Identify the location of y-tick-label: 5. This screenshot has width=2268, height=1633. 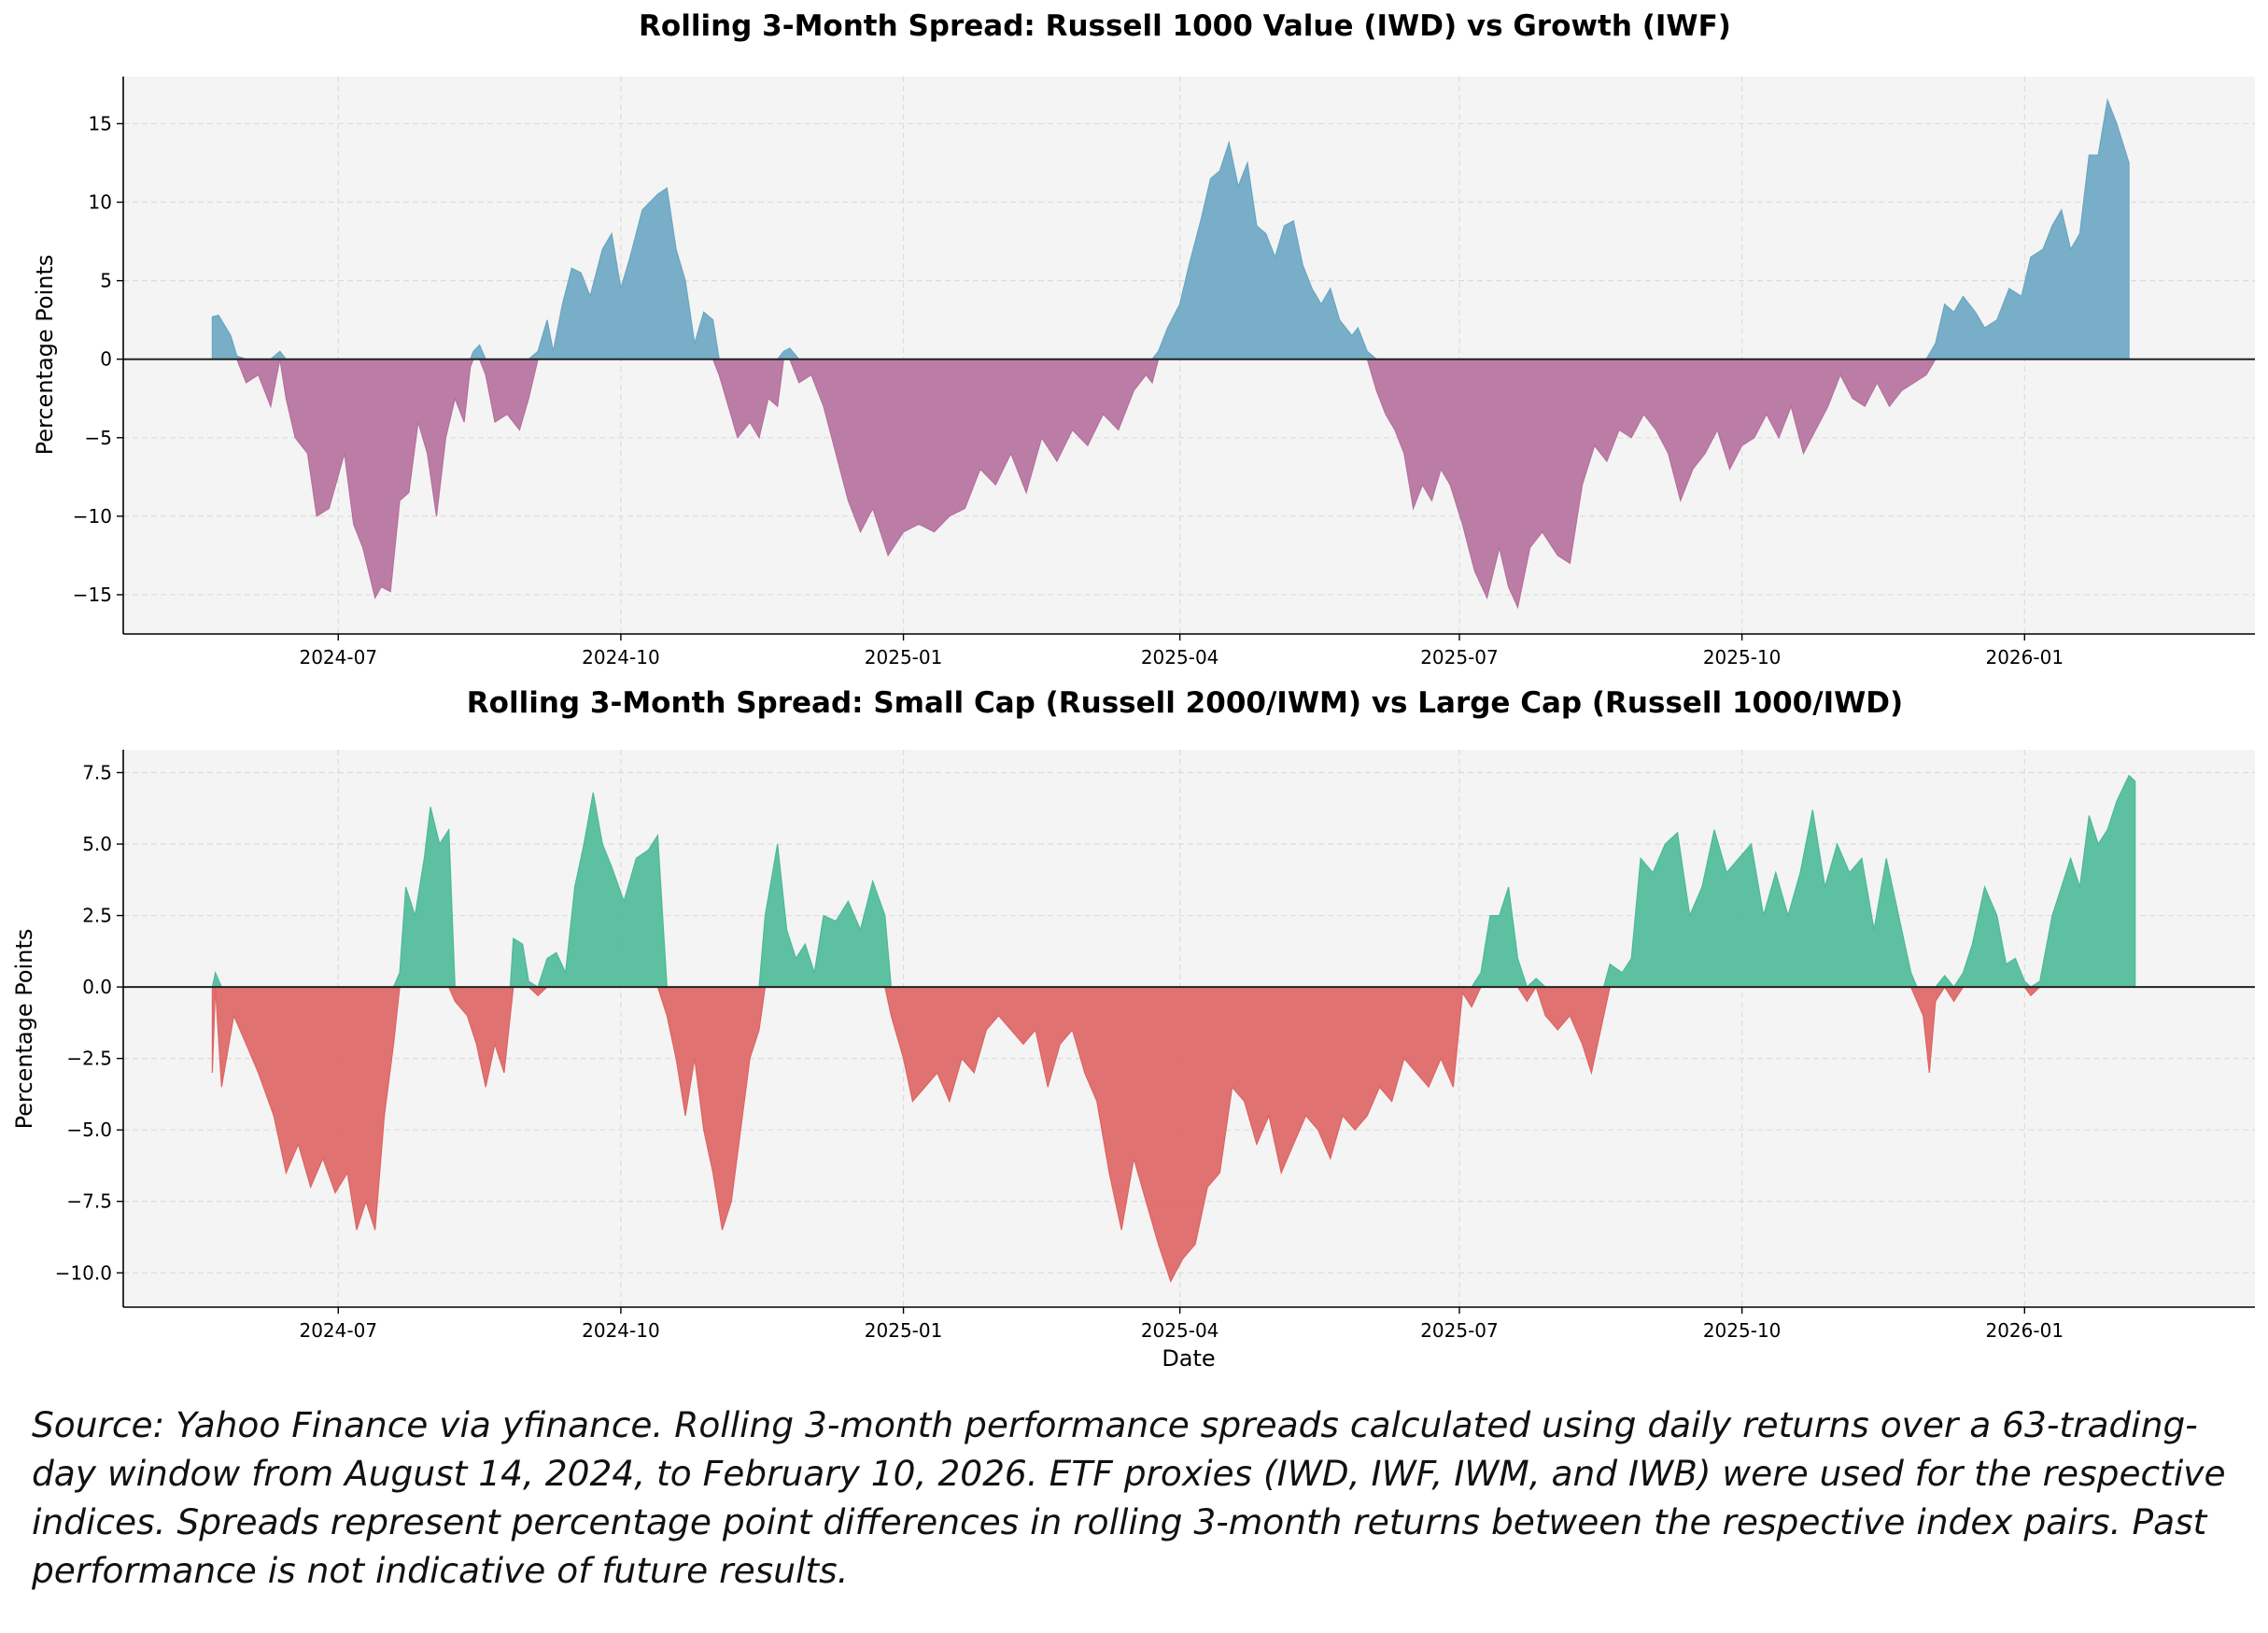
(106, 281).